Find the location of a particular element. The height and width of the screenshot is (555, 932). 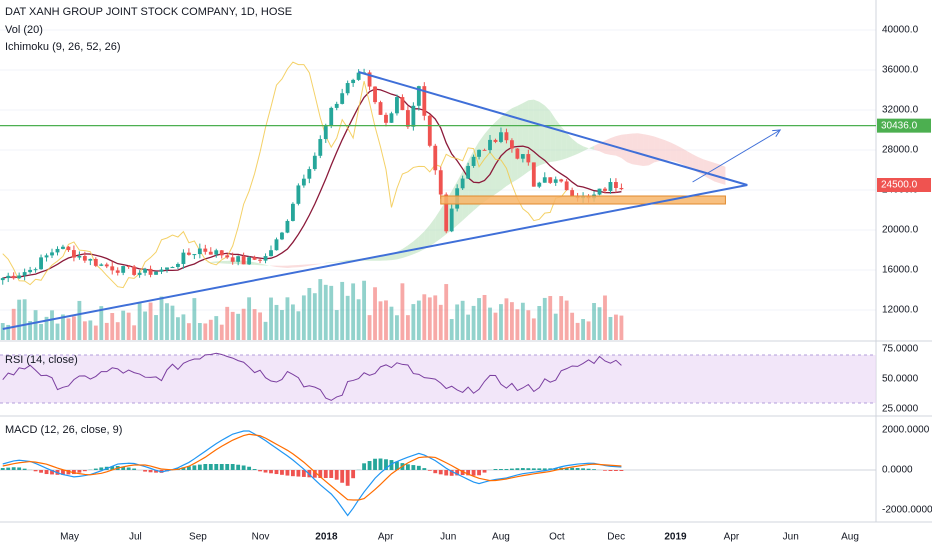

projection-arrow-head is located at coordinates (776, 133).